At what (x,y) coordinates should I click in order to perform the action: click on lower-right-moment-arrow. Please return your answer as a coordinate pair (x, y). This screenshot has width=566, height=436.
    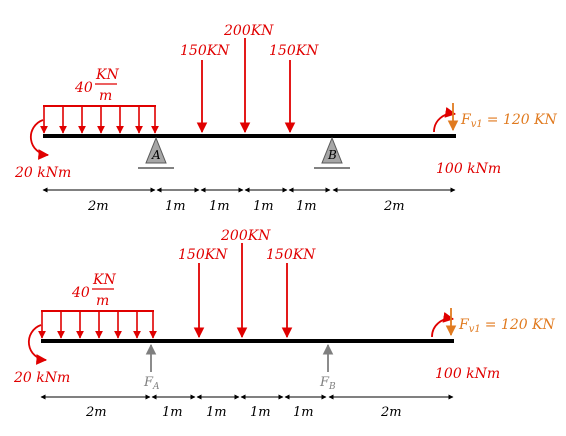
    Looking at the image, I should click on (443, 325).